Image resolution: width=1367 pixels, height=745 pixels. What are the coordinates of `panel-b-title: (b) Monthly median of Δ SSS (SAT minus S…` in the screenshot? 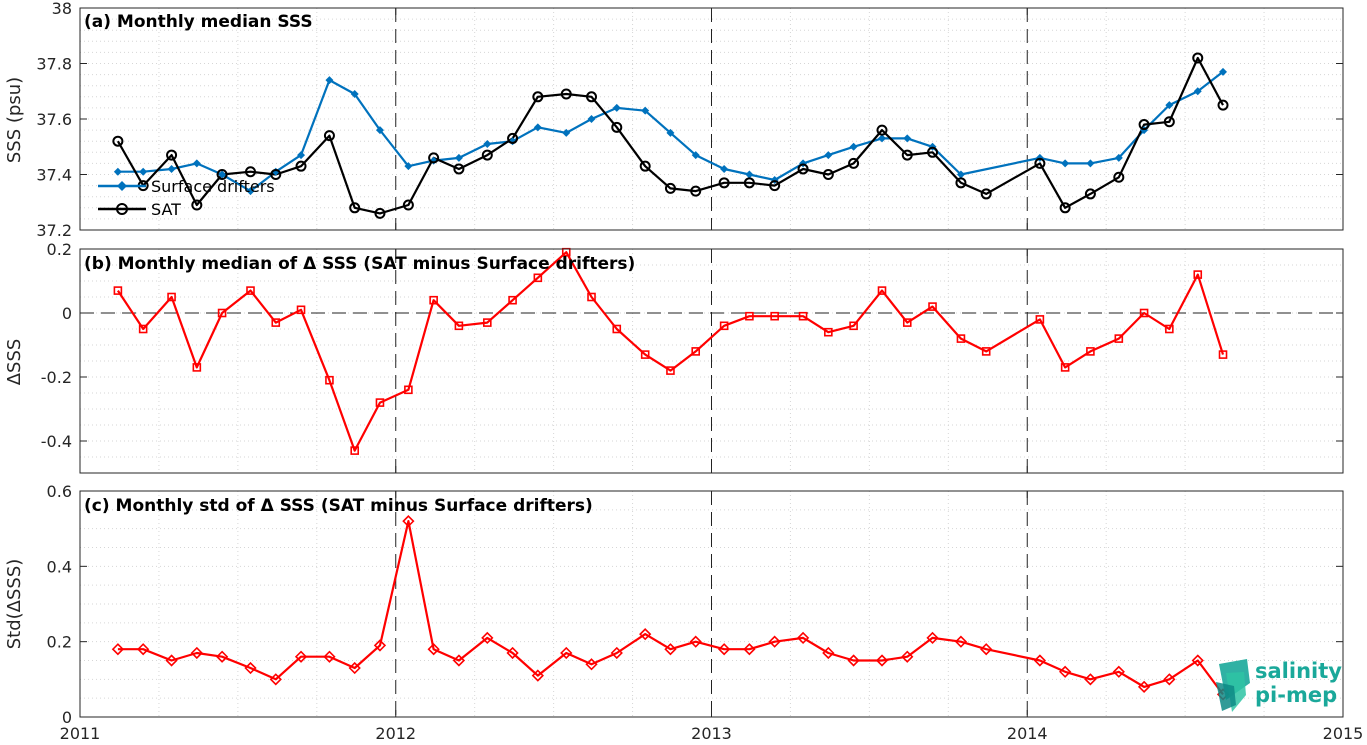 It's located at (359, 264).